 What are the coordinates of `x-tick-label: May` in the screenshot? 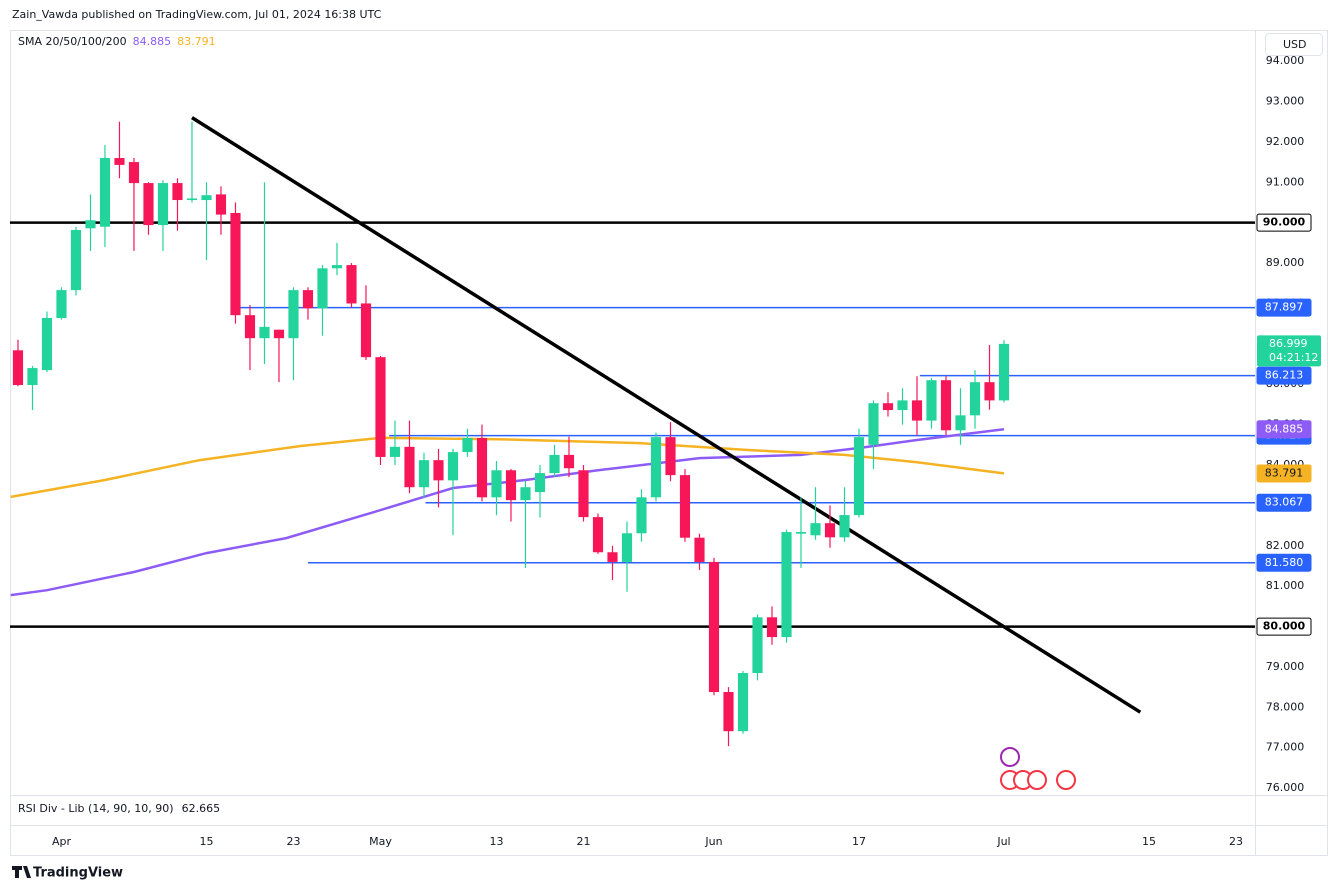 It's located at (380, 841).